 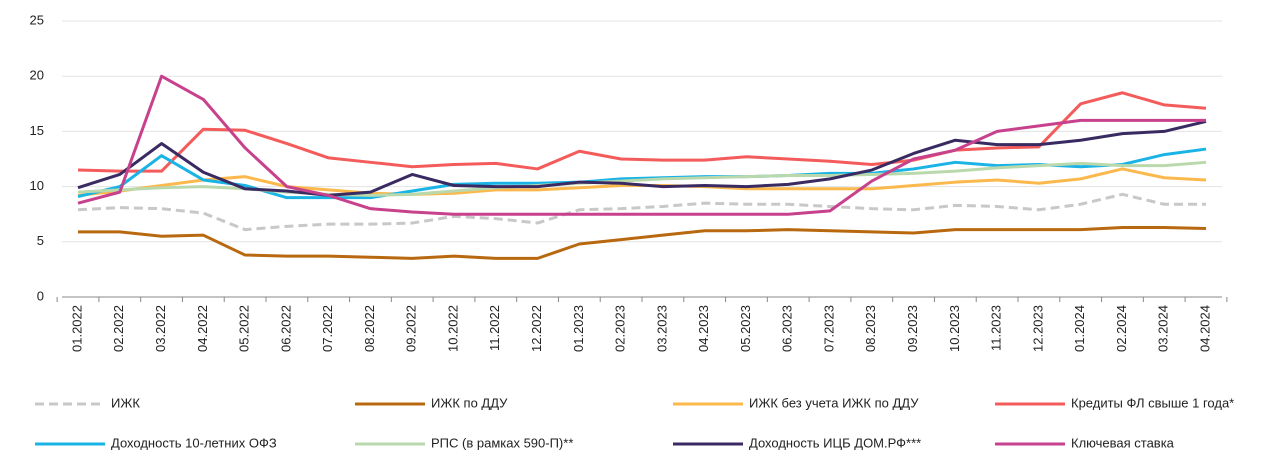 I want to click on x-tick-label: 05.2023, so click(x=745, y=328).